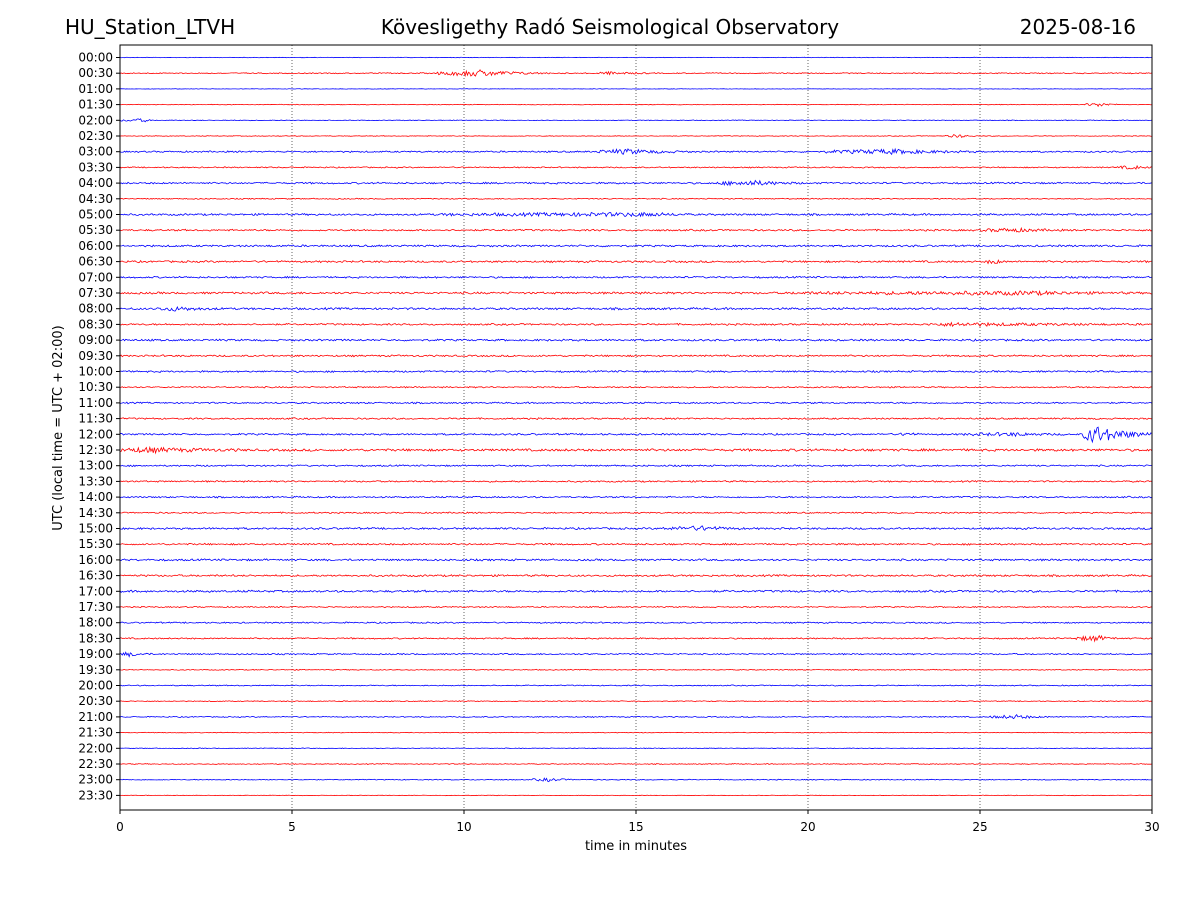  I want to click on x-tick-label: 20, so click(807, 827).